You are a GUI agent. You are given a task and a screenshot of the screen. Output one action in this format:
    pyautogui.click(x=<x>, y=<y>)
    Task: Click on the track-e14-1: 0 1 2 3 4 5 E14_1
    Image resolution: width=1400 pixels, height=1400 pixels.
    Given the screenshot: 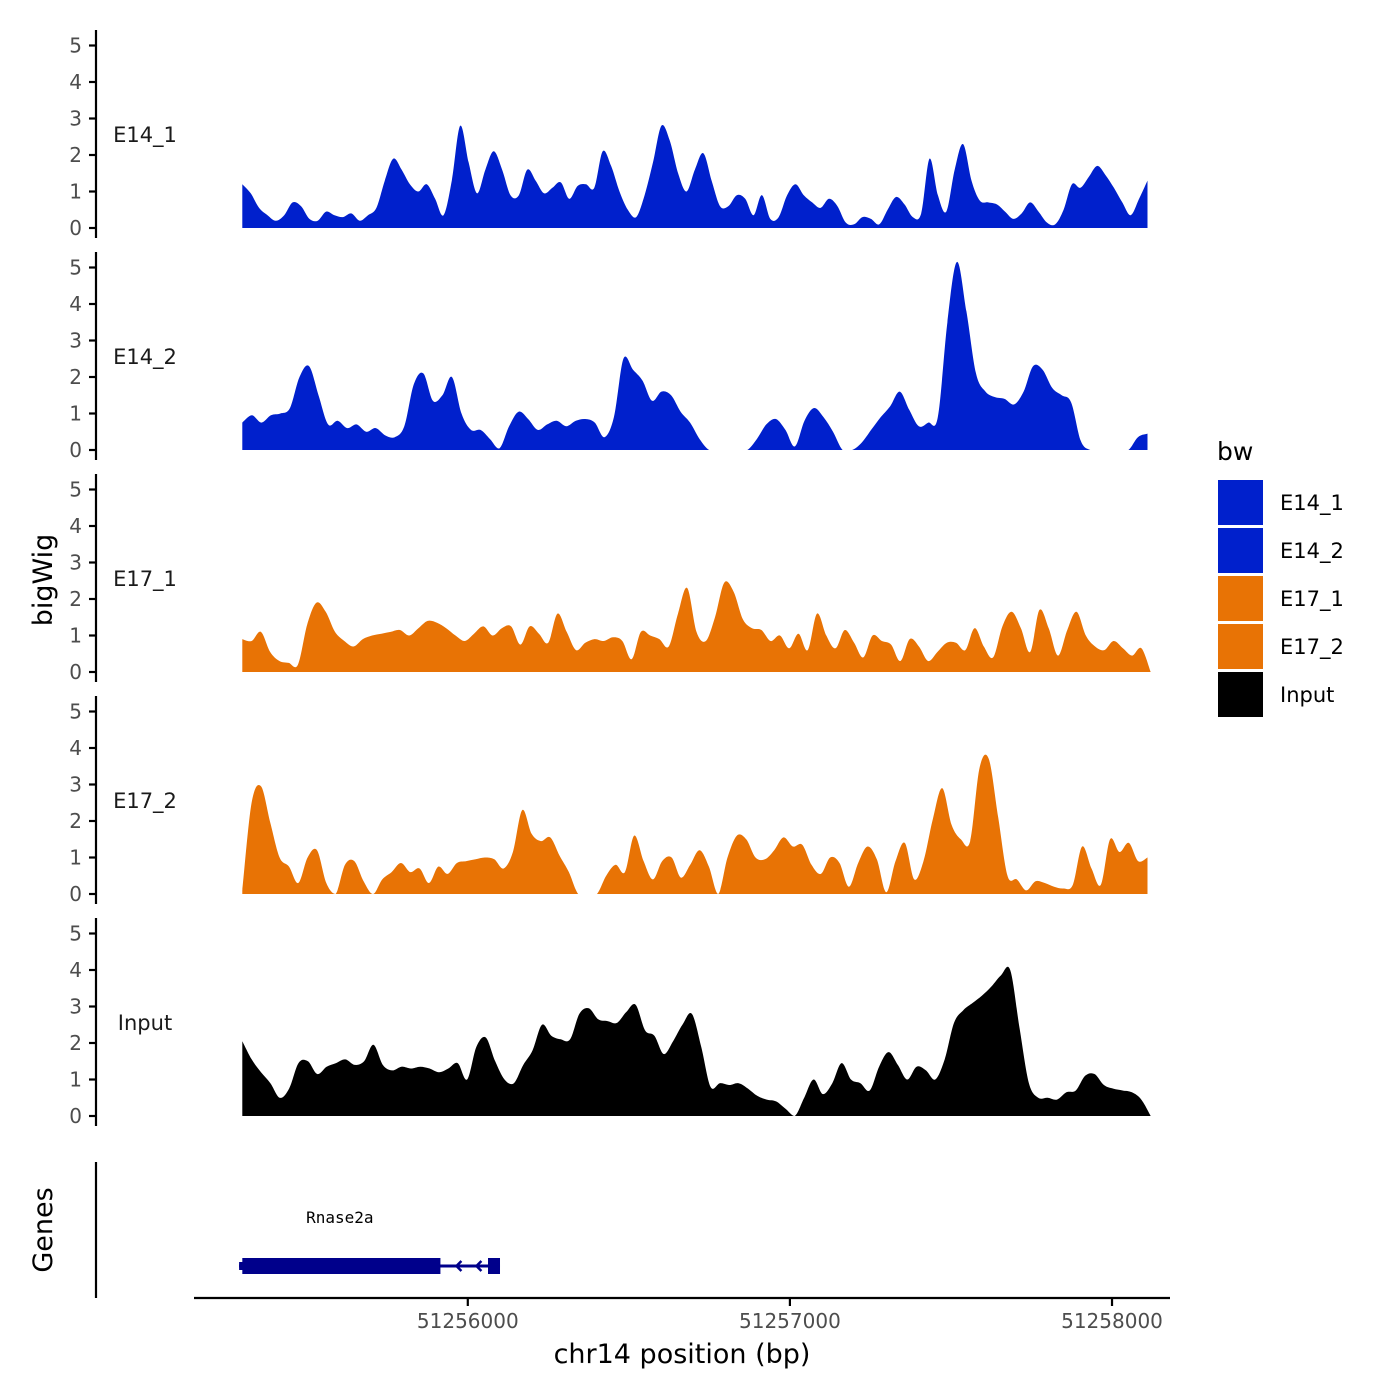 What is the action you would take?
    pyautogui.click(x=608, y=135)
    